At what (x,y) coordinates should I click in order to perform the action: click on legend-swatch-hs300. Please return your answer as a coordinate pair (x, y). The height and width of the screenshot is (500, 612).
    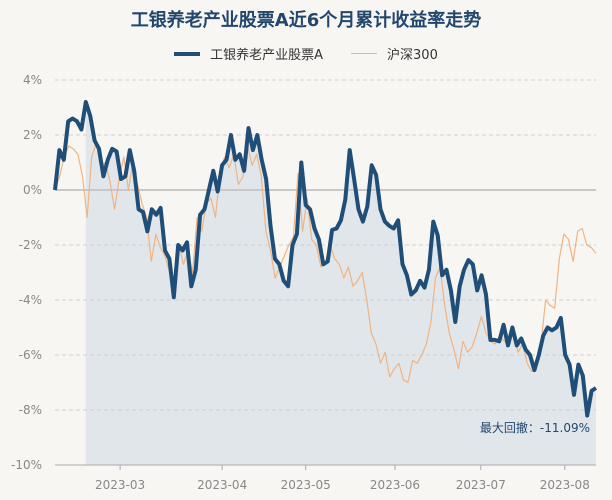
    Looking at the image, I should click on (364, 53).